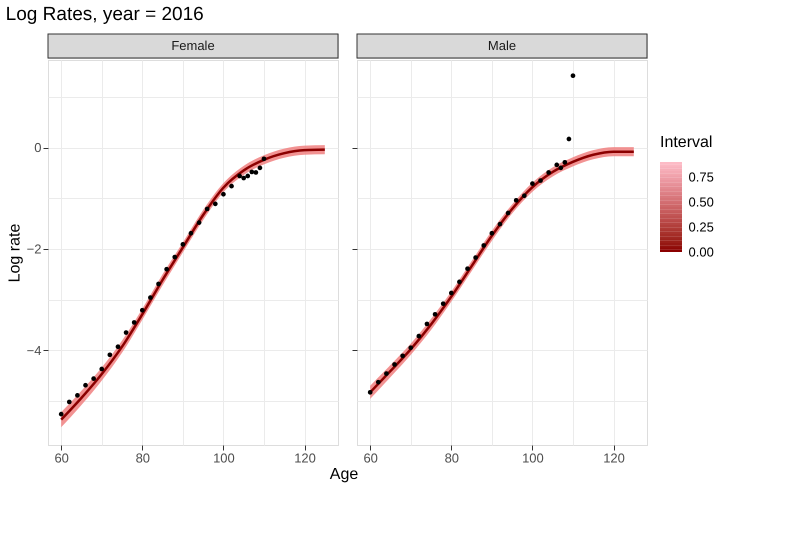  Describe the element at coordinates (344, 474) in the screenshot. I see `x-axis-title: Age` at that location.